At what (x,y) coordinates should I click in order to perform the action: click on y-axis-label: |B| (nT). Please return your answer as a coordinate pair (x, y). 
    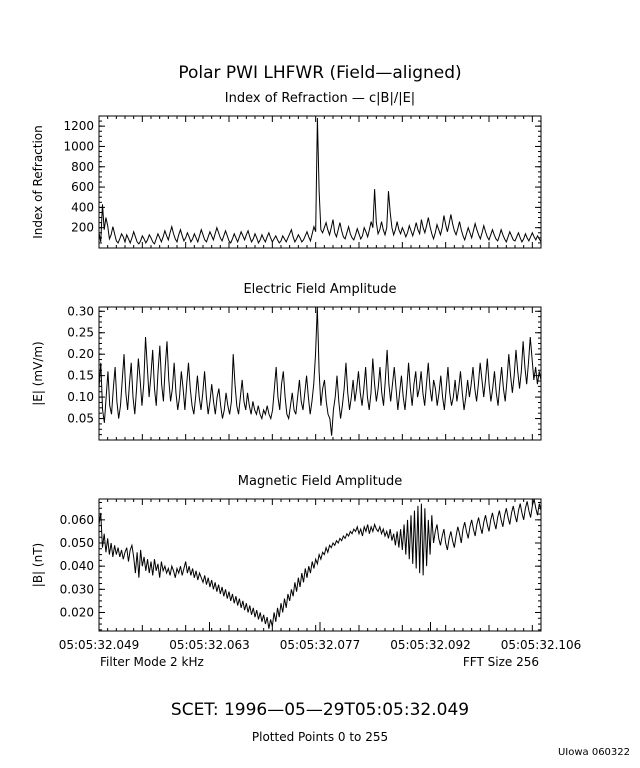
    Looking at the image, I should click on (38, 565).